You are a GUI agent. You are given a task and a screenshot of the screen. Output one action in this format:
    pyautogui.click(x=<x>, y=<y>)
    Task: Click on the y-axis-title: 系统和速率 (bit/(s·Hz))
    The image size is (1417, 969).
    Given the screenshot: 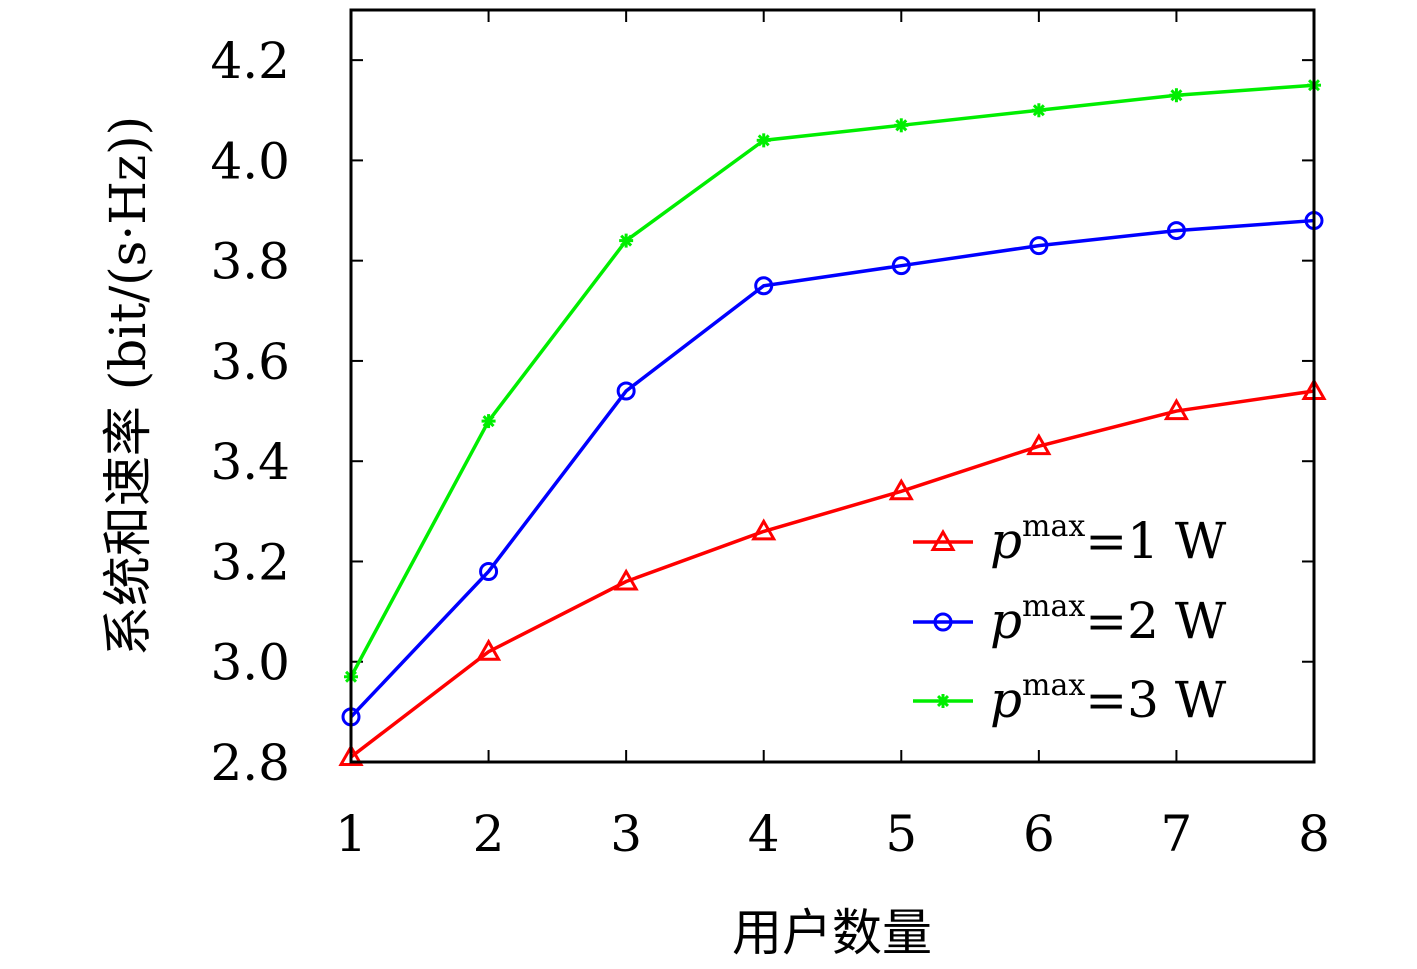 What is the action you would take?
    pyautogui.click(x=128, y=386)
    